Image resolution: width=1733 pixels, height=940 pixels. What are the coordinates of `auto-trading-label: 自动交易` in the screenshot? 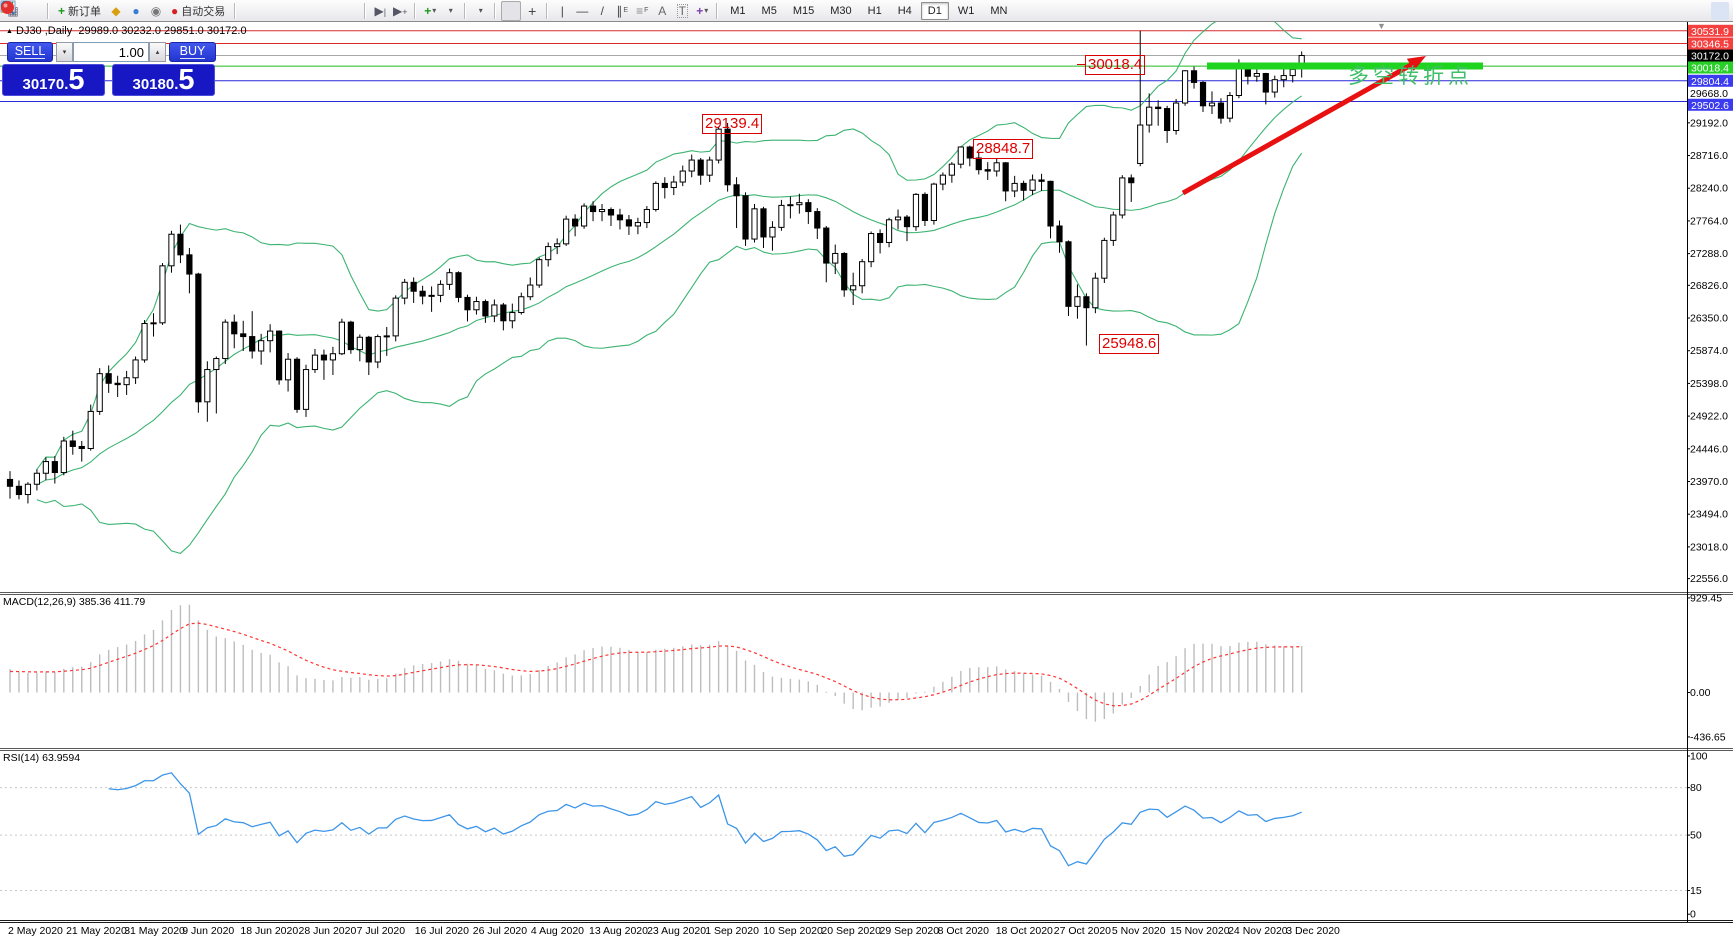 It's located at (203, 11).